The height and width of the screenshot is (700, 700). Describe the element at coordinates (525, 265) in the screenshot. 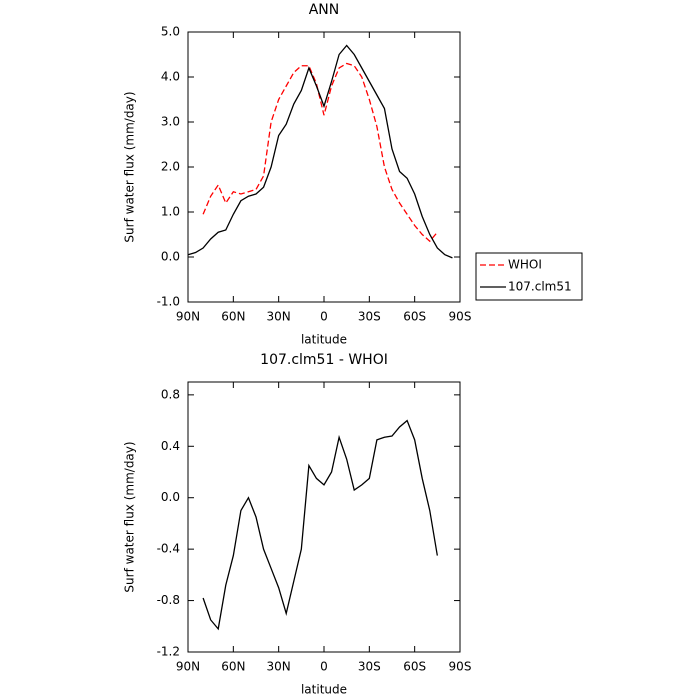

I see `legend-label: WHOI` at that location.